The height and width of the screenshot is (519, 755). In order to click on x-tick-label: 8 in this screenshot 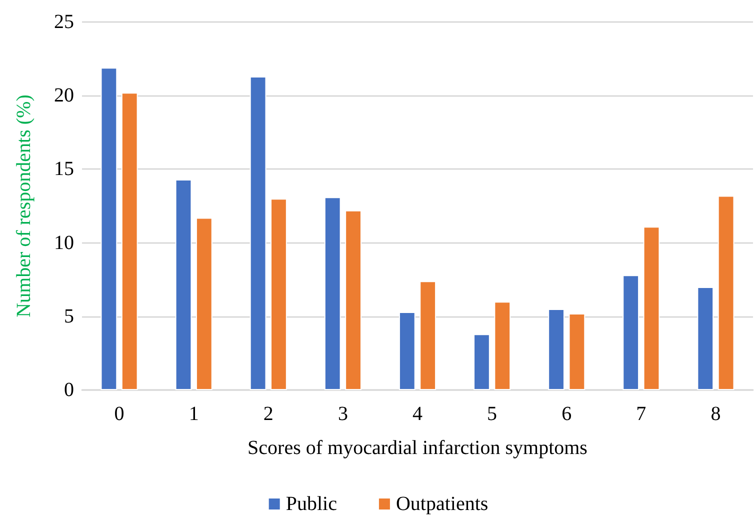, I will do `click(715, 414)`.